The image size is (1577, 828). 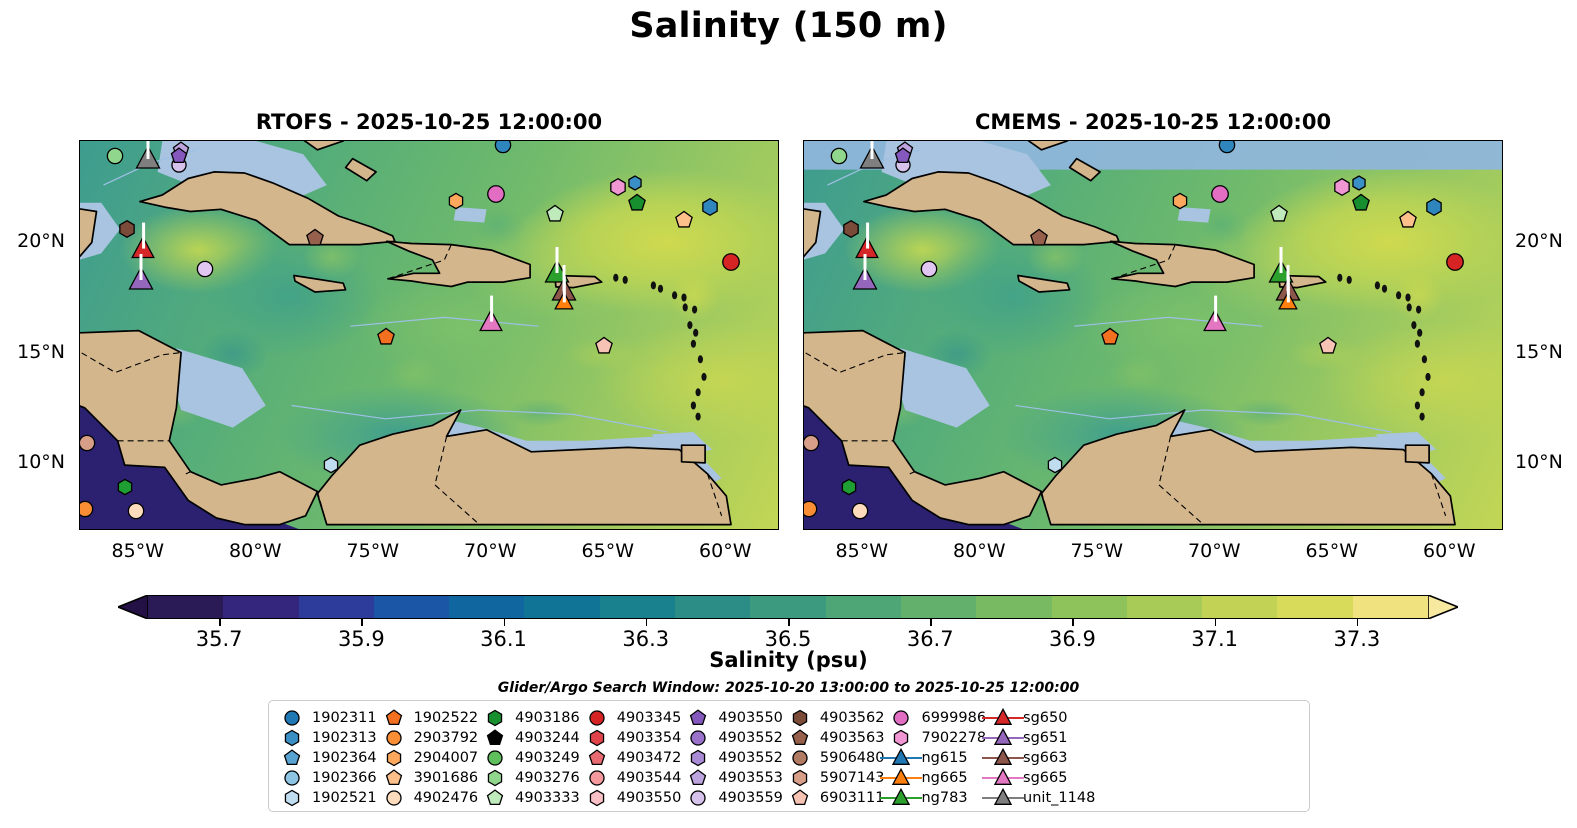 What do you see at coordinates (427, 718) in the screenshot?
I see `legend-item: 1902522` at bounding box center [427, 718].